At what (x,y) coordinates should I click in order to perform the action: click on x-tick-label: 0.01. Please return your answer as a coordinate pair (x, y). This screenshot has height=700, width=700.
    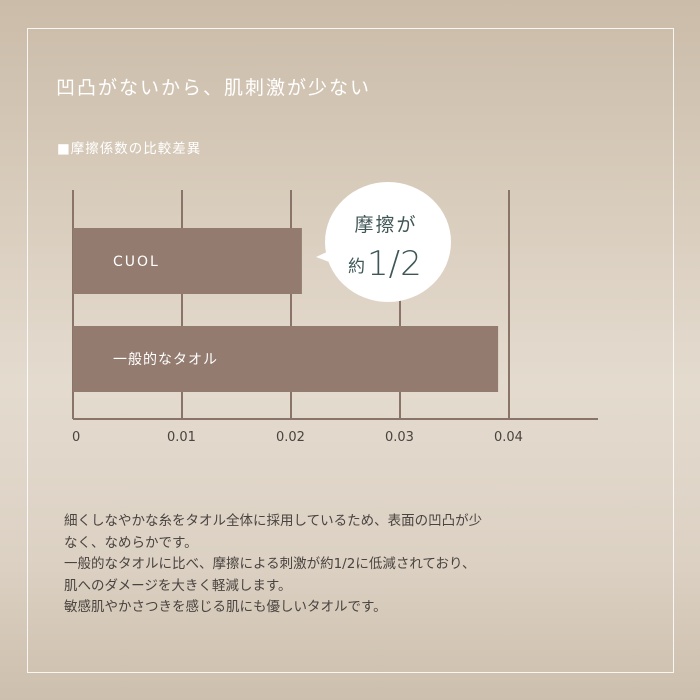
    Looking at the image, I should click on (181, 437).